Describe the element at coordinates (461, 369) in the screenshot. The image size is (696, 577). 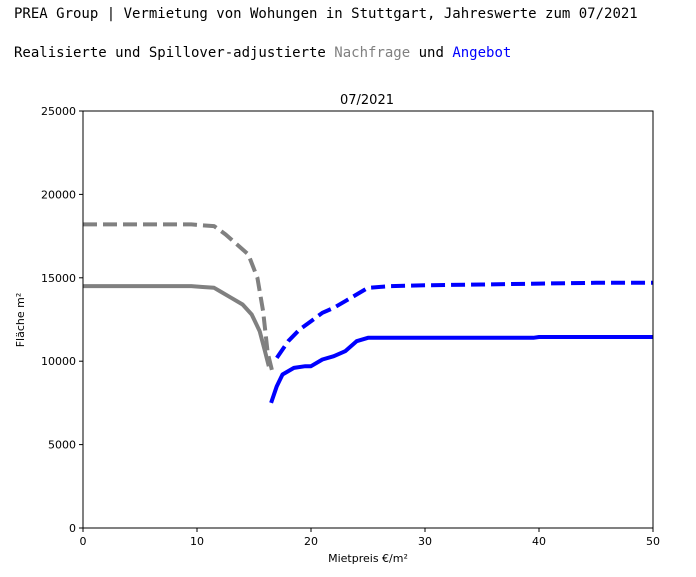
I see `series-line-supply-realized` at that location.